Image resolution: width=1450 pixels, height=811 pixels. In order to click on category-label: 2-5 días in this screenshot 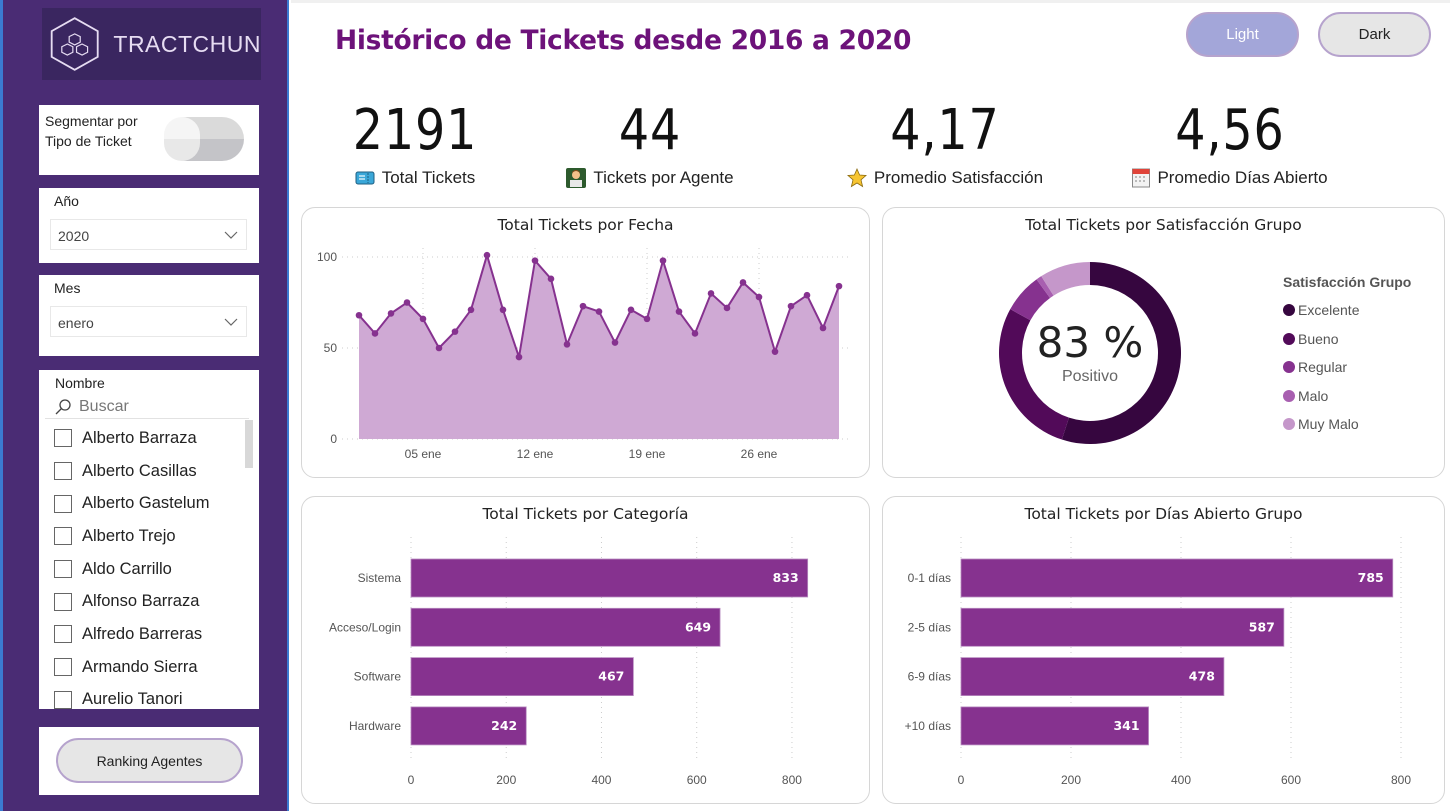, I will do `click(929, 627)`.